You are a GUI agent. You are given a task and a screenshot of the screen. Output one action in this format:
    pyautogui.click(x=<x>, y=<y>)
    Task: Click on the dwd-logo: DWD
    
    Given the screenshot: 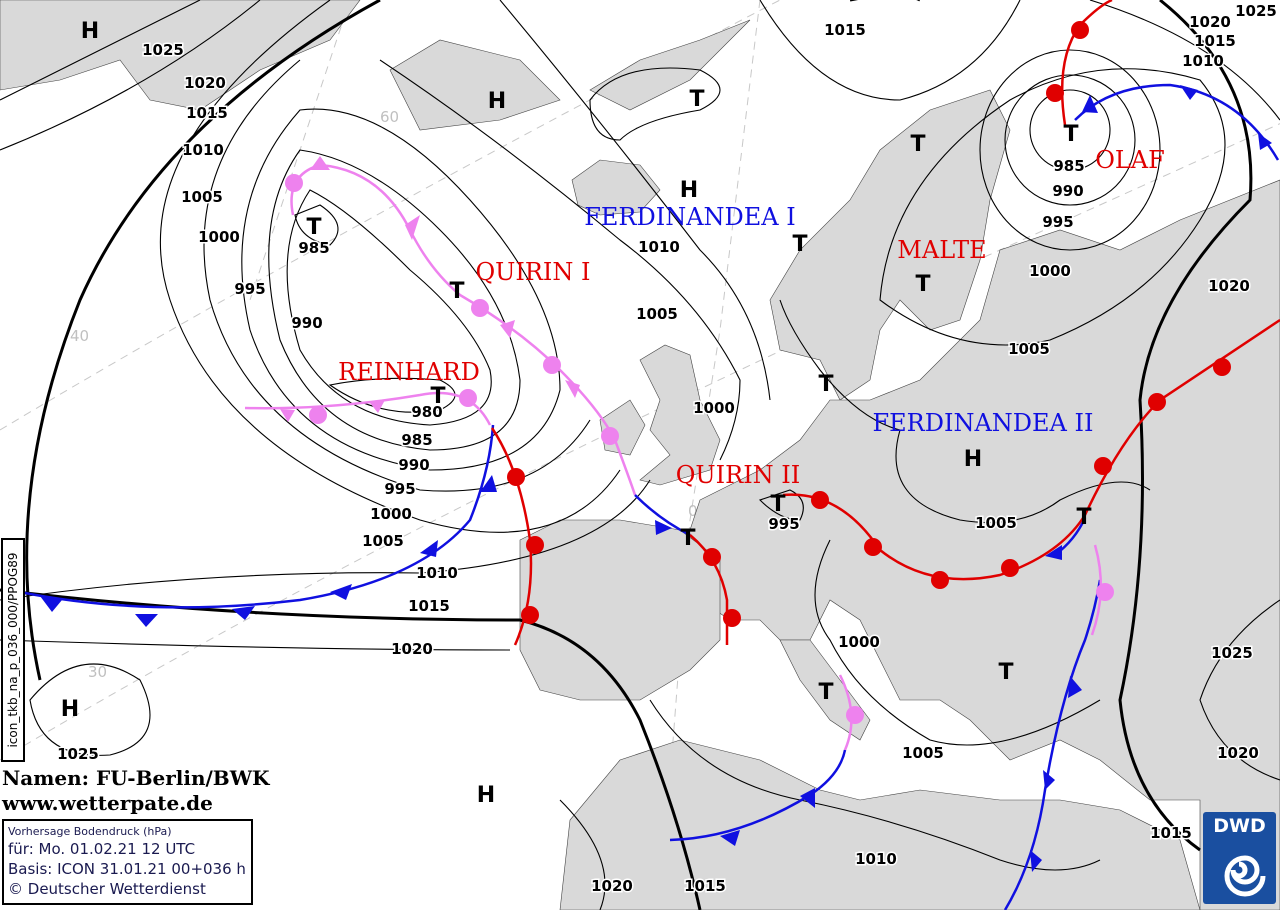 What is the action you would take?
    pyautogui.click(x=1239, y=858)
    